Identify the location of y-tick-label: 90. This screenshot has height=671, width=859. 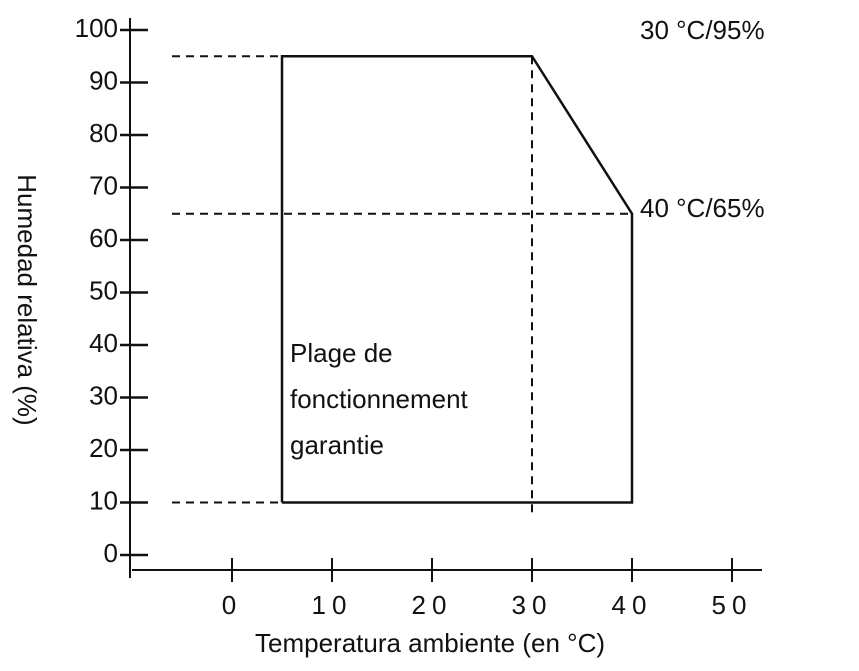
(103, 80).